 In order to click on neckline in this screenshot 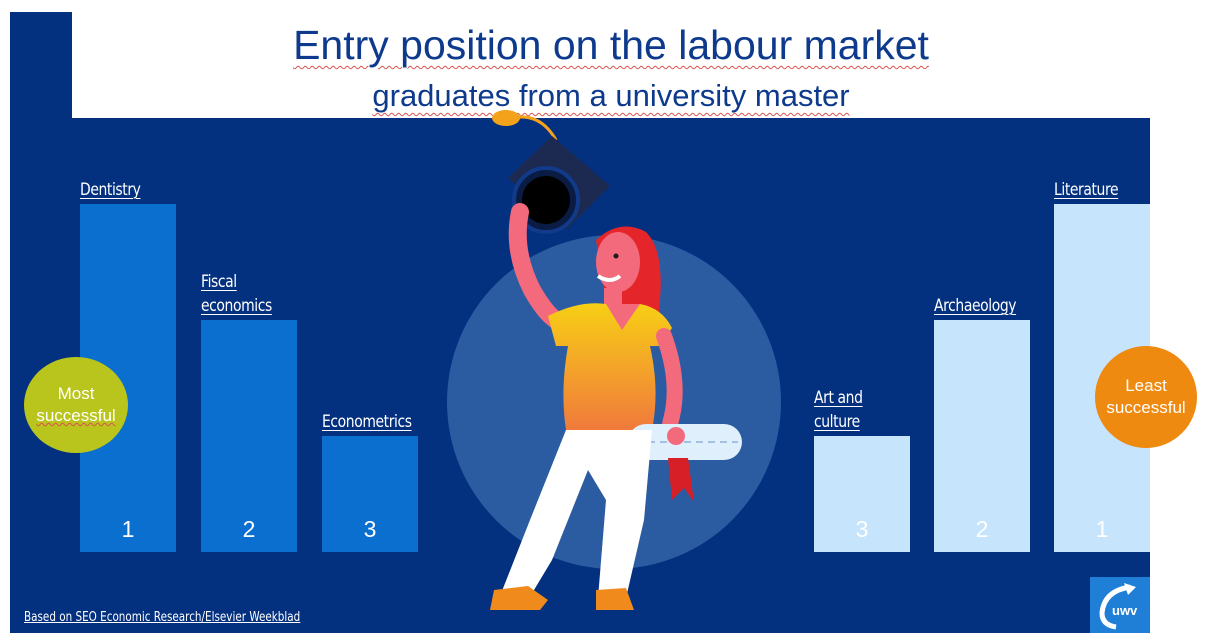, I will do `click(623, 317)`.